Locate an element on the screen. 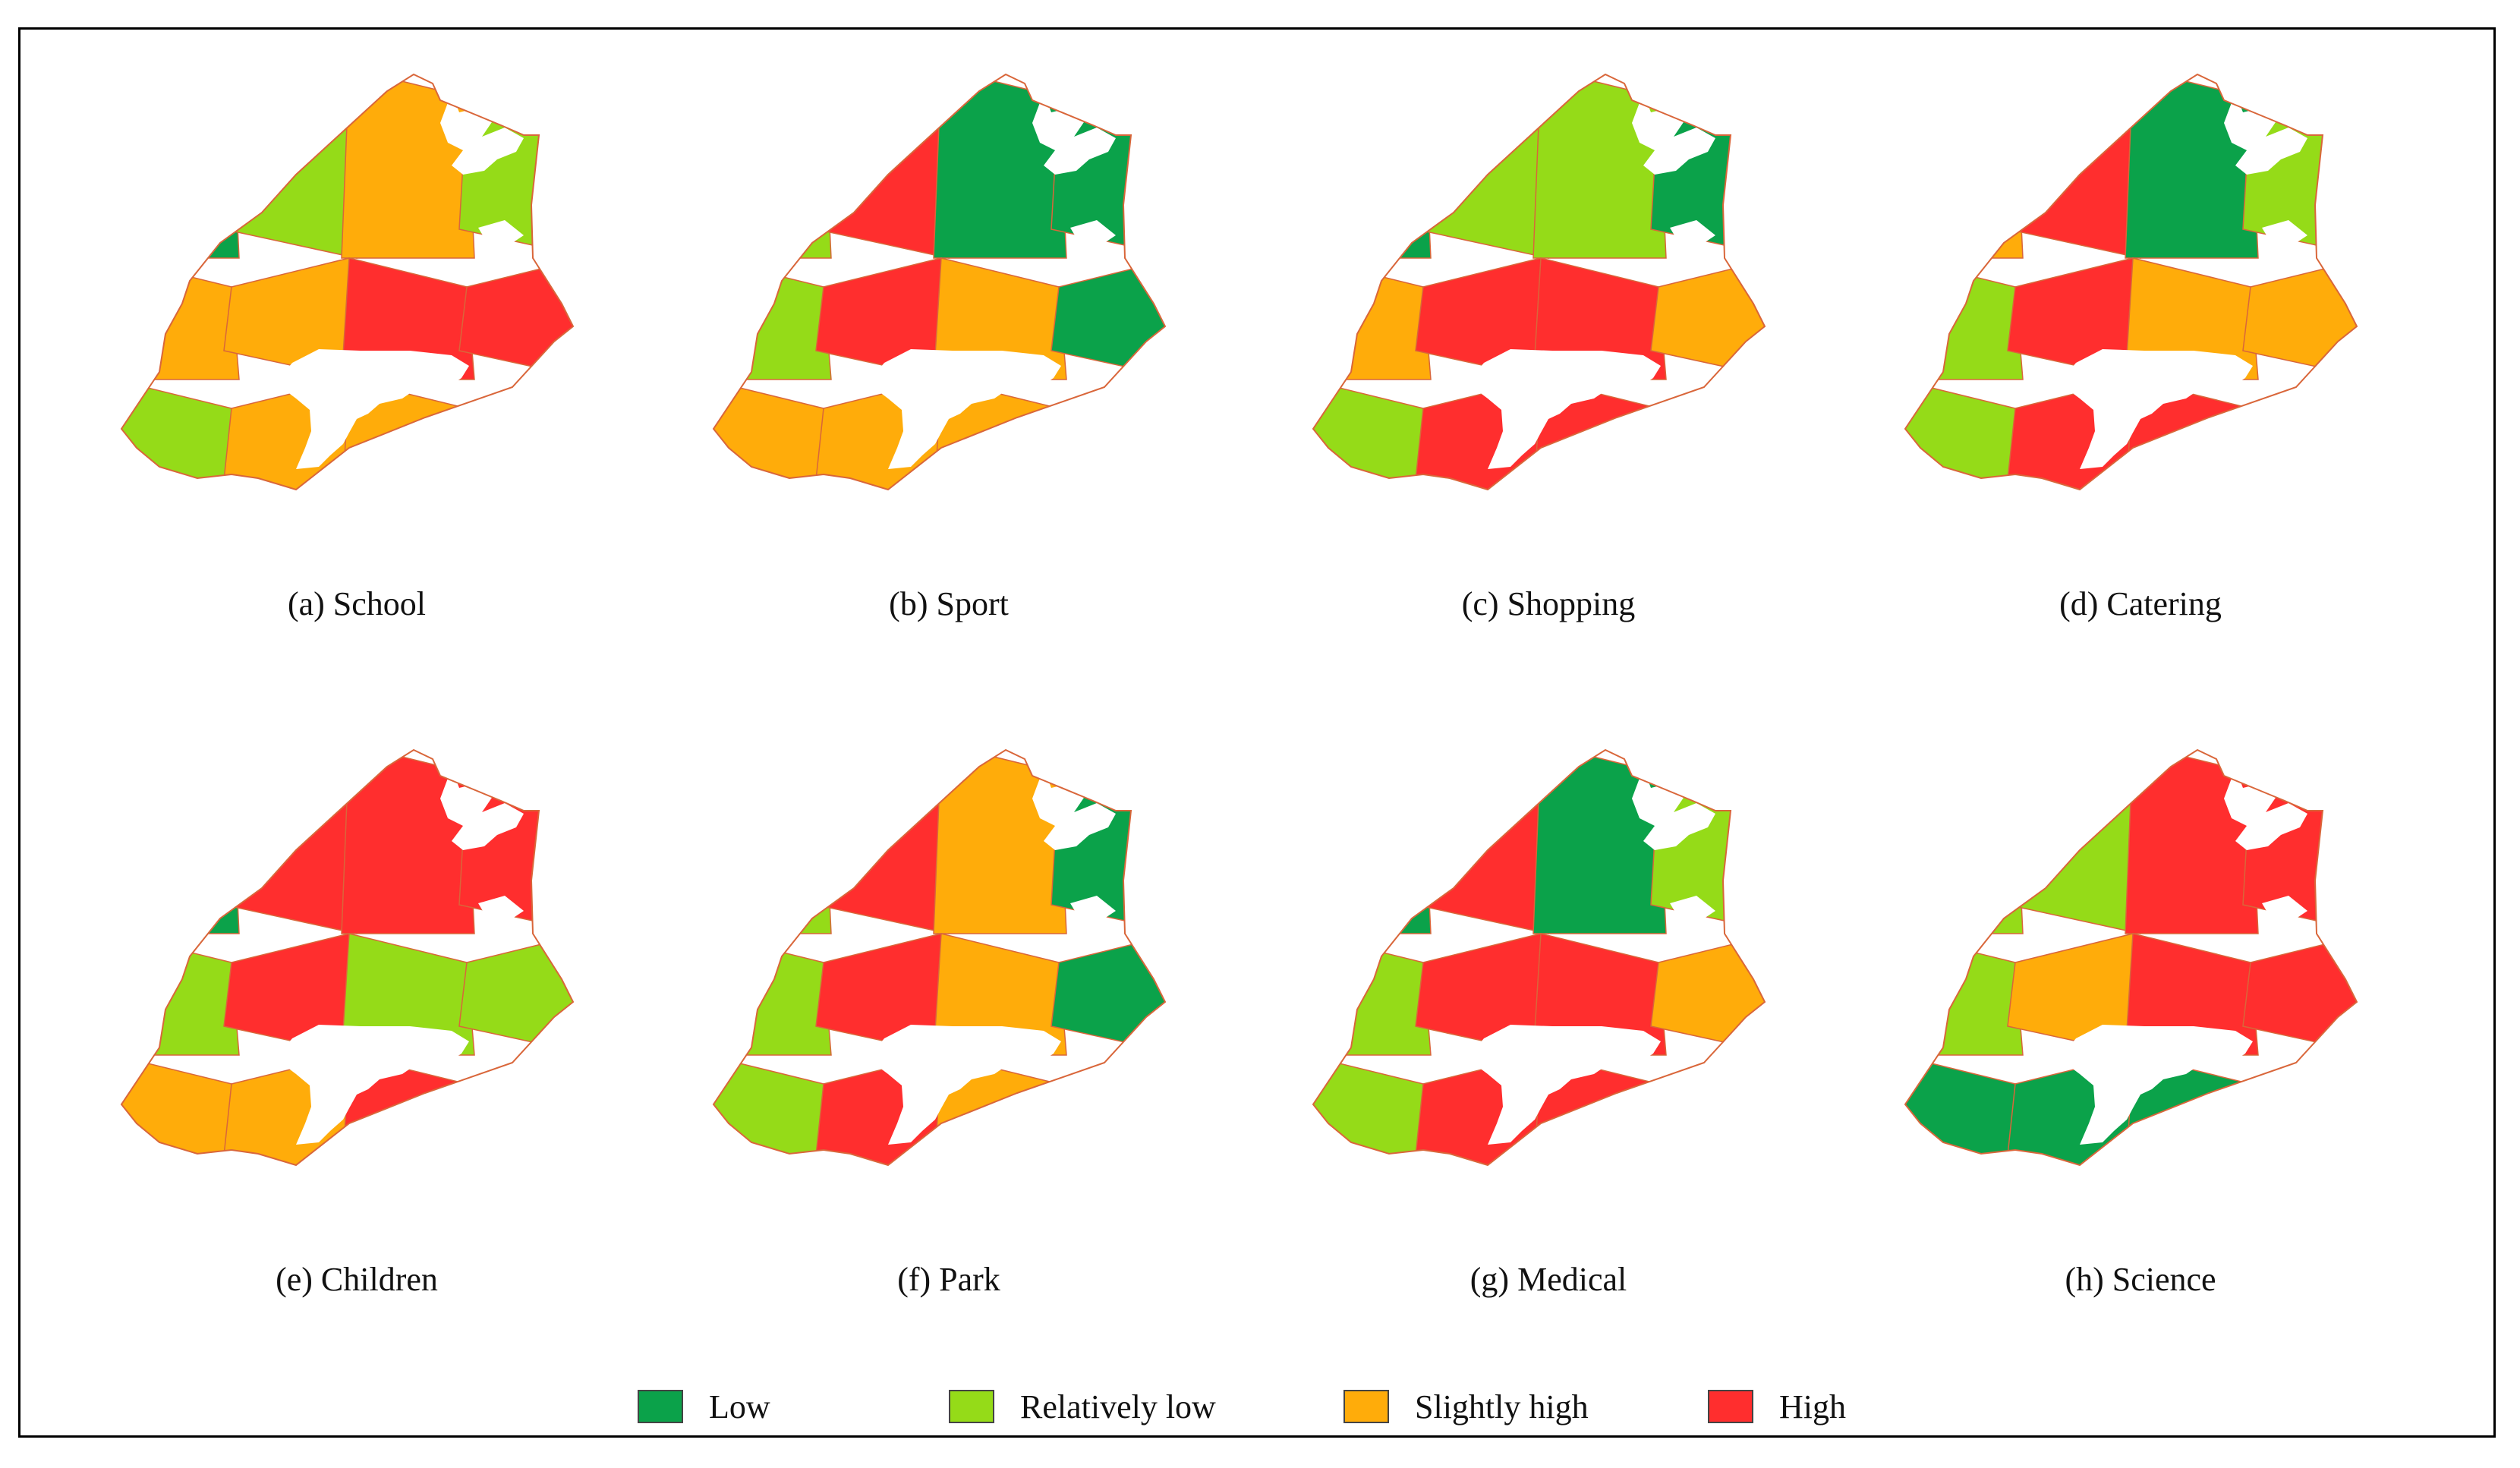 The width and height of the screenshot is (2520, 1468). map-panel: (d) Catering is located at coordinates (2140, 337).